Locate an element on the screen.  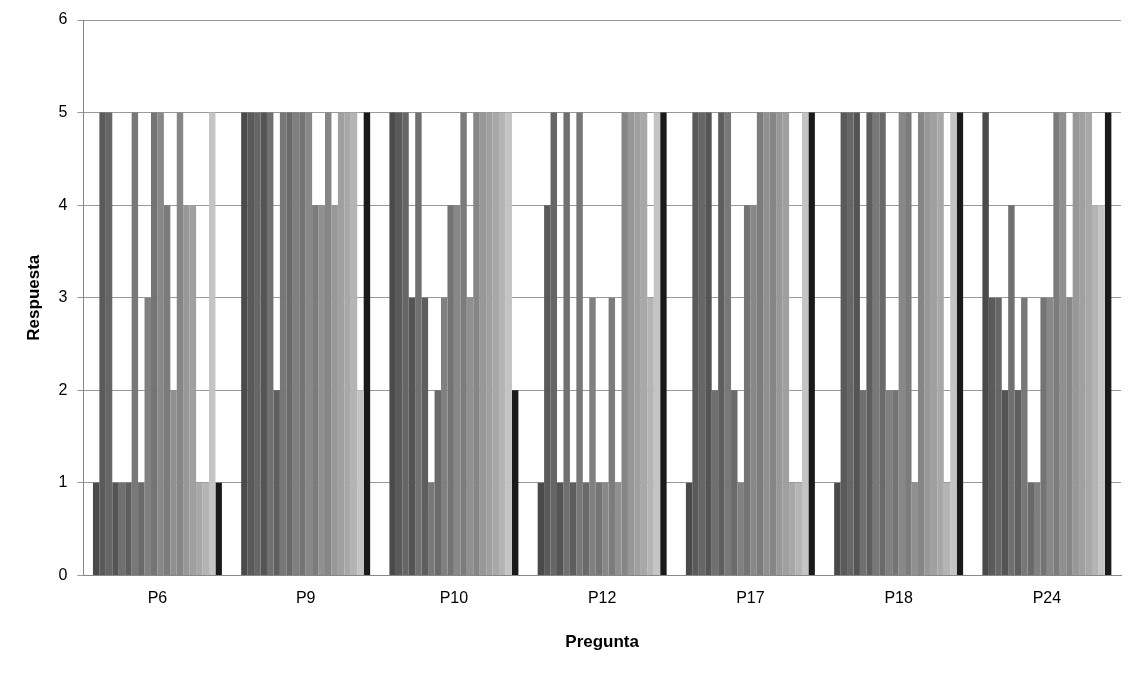
x-tick-label: P12 is located at coordinates (602, 598).